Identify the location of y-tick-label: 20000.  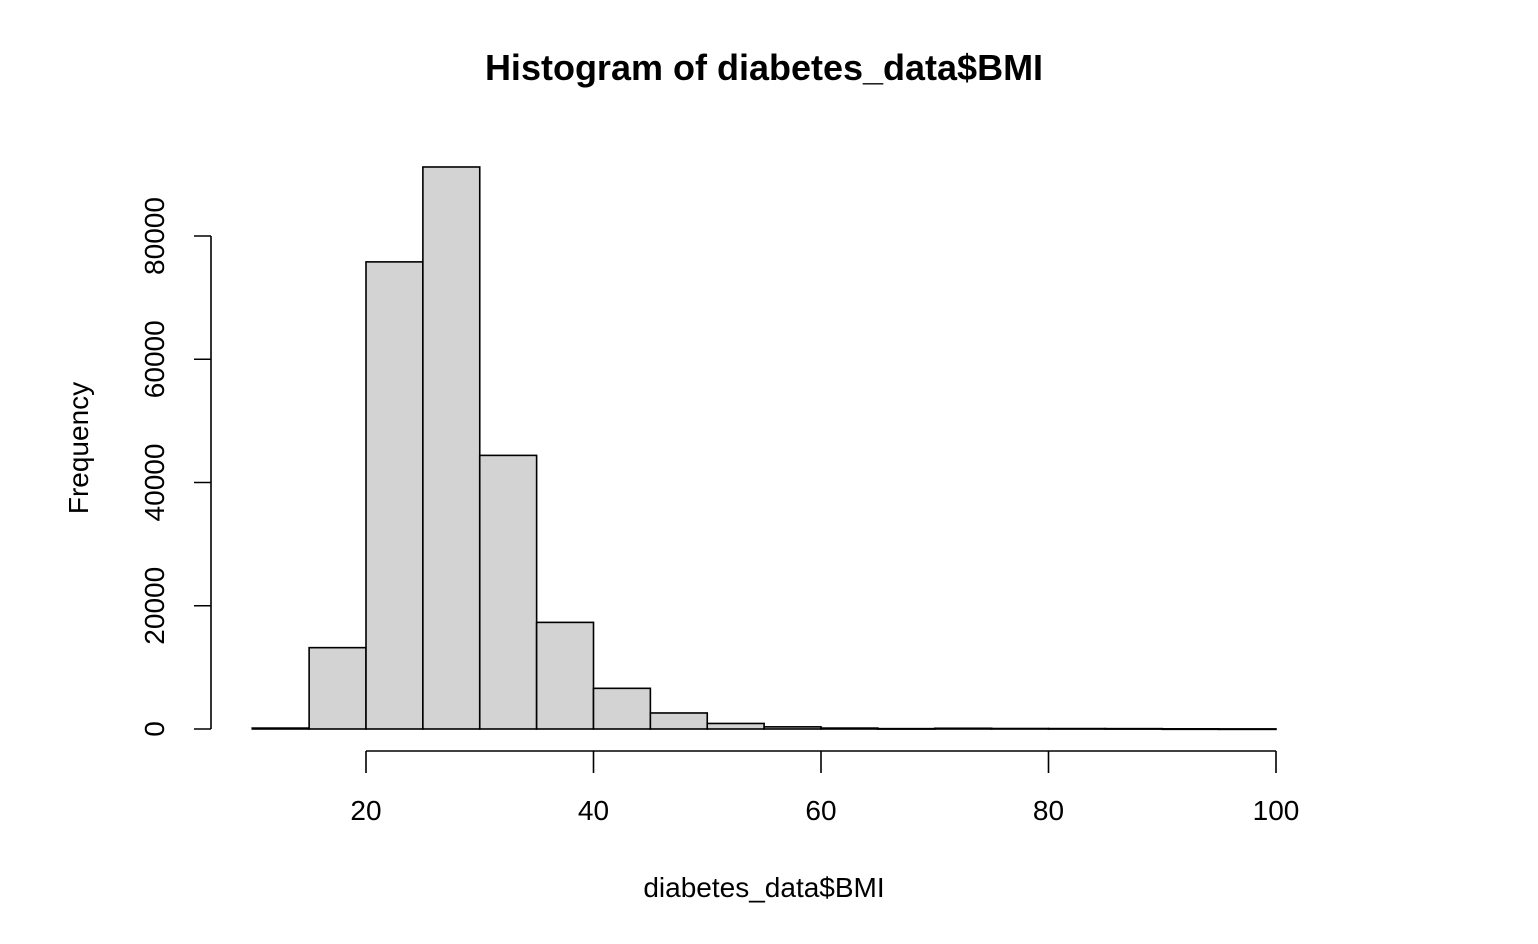
(154, 606).